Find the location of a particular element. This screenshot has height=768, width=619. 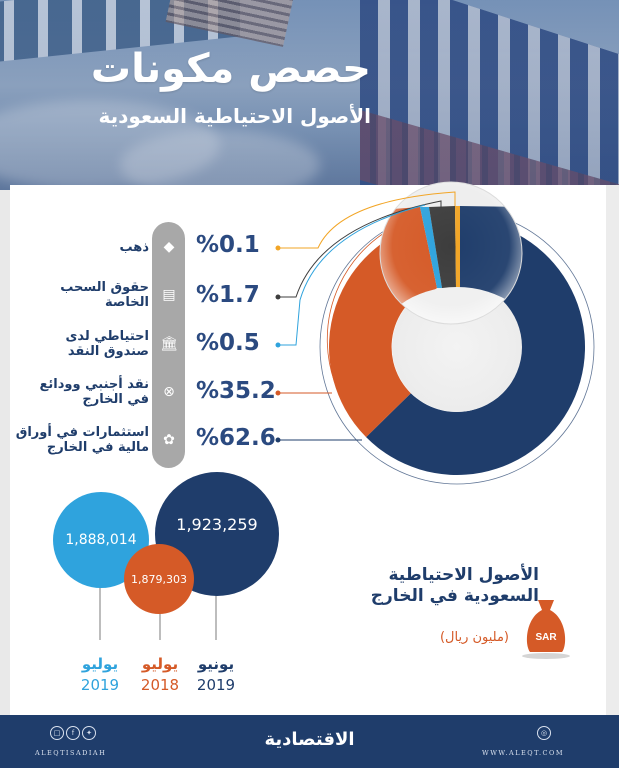

connector-lines is located at coordinates (368, 316).